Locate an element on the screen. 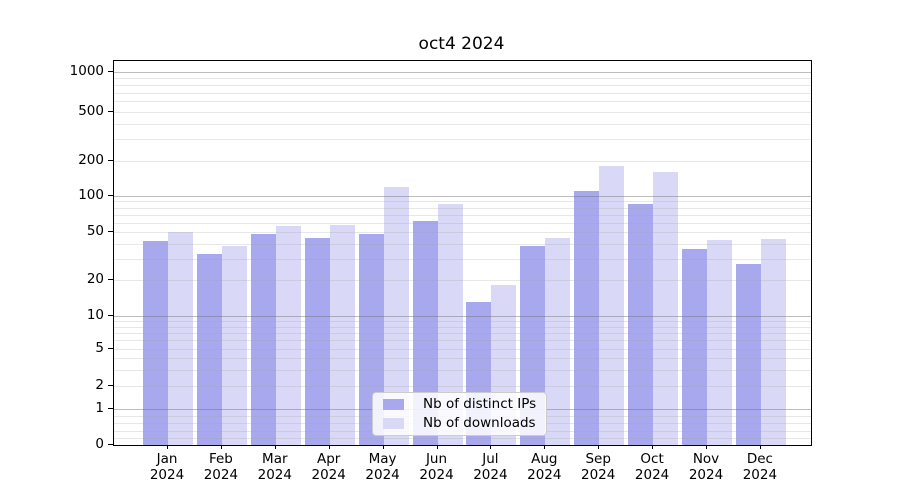 The width and height of the screenshot is (900, 500). x-tick-label: Dec 2024 is located at coordinates (760, 467).